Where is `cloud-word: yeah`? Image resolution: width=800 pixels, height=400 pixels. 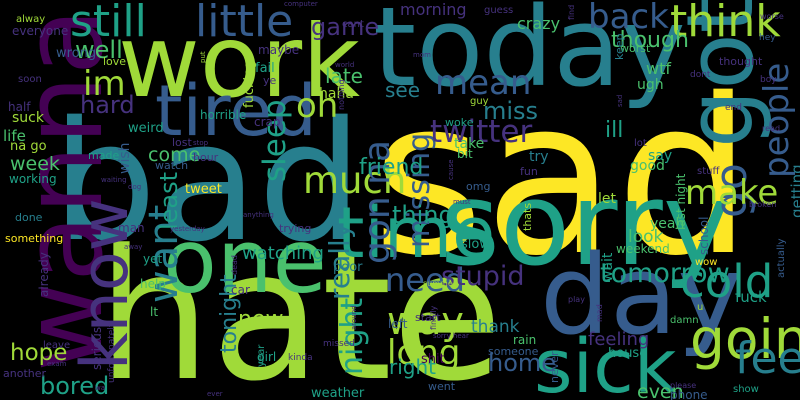
cloud-word: yeah is located at coordinates (667, 224).